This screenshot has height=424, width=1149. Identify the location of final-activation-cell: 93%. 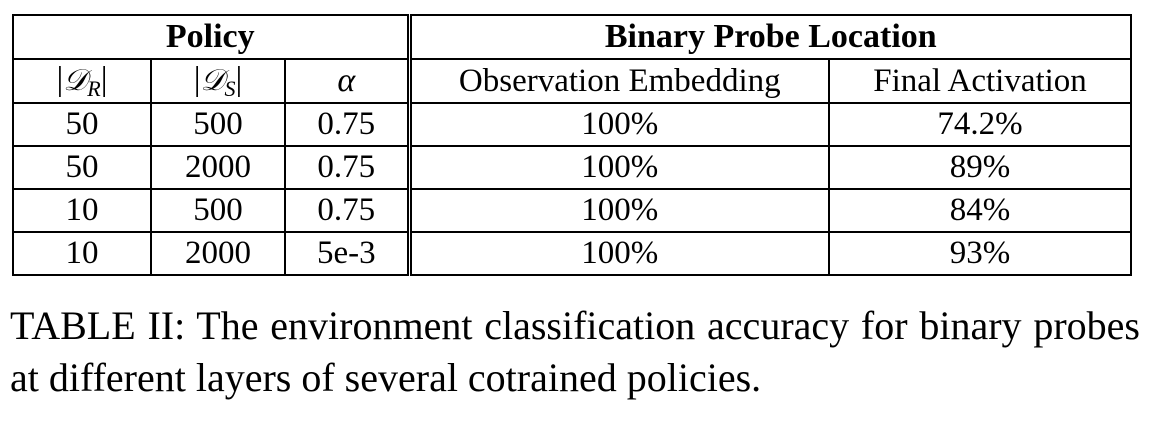
(980, 253).